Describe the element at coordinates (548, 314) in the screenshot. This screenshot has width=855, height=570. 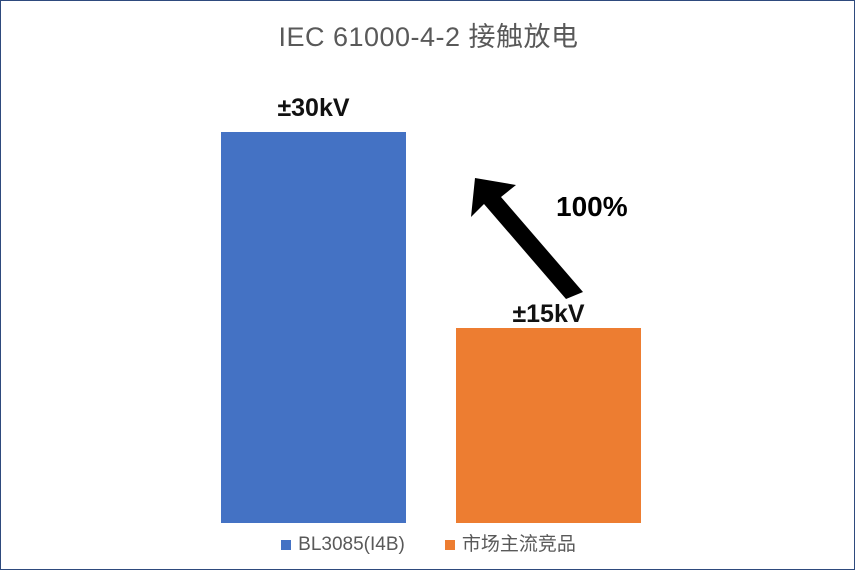
I see `bar-value-label-competitor: ±15kV` at that location.